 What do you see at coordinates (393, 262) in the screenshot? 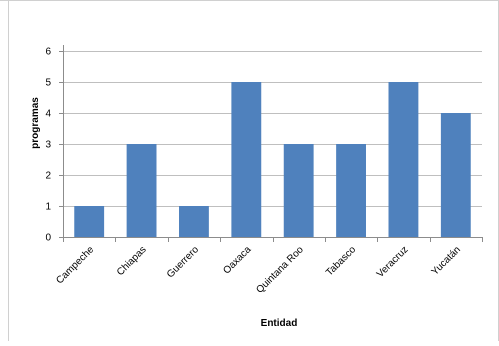
I see `x-tick-label: Veracruz` at bounding box center [393, 262].